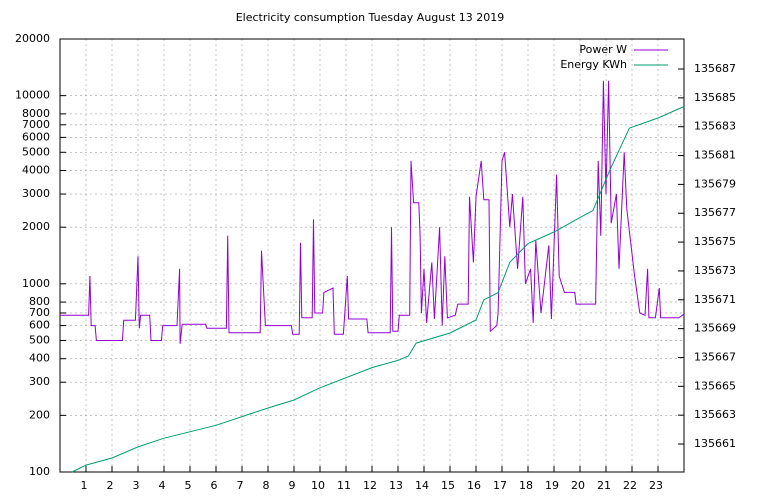 This screenshot has width=768, height=500. I want to click on y2-tick-label: 135671, so click(715, 299).